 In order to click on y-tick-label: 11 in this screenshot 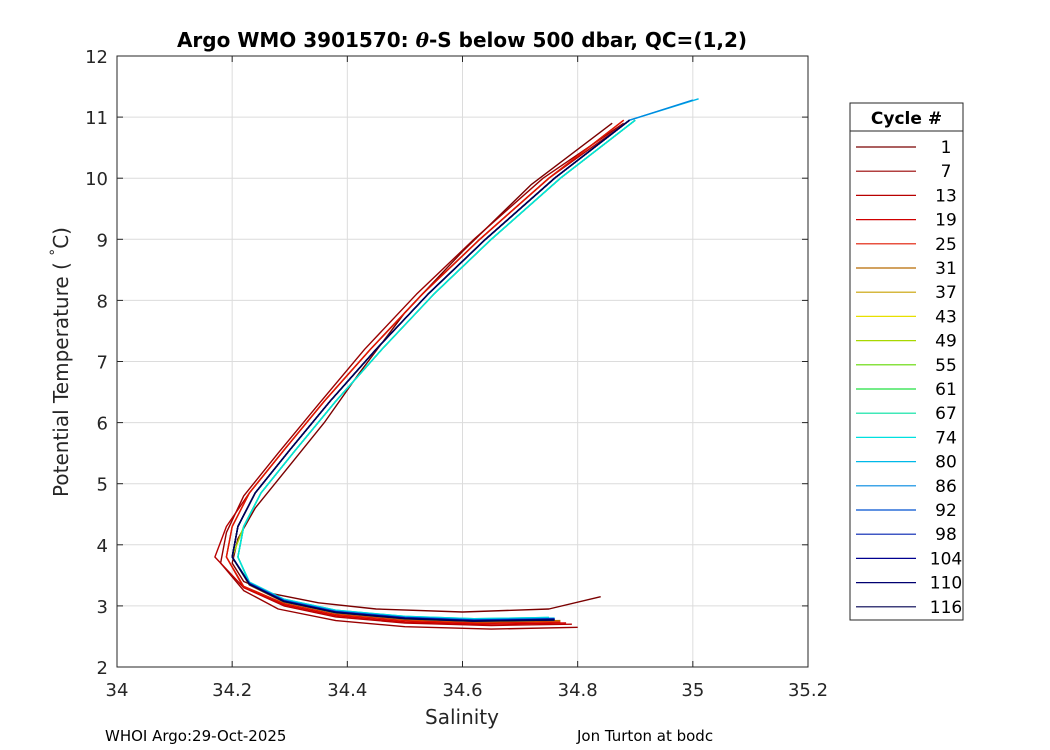, I will do `click(96, 118)`.